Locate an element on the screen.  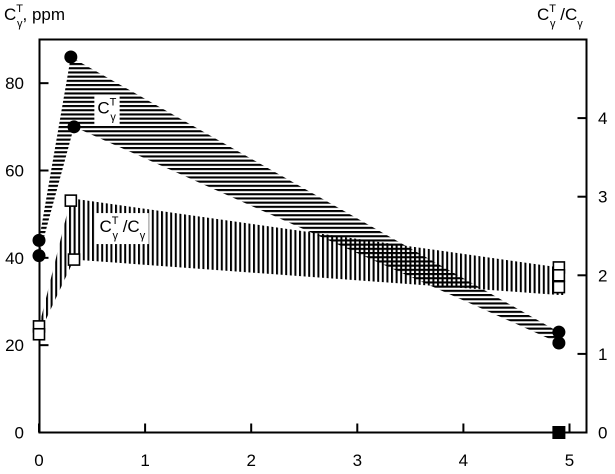
x-tick-label: 0 is located at coordinates (38, 460).